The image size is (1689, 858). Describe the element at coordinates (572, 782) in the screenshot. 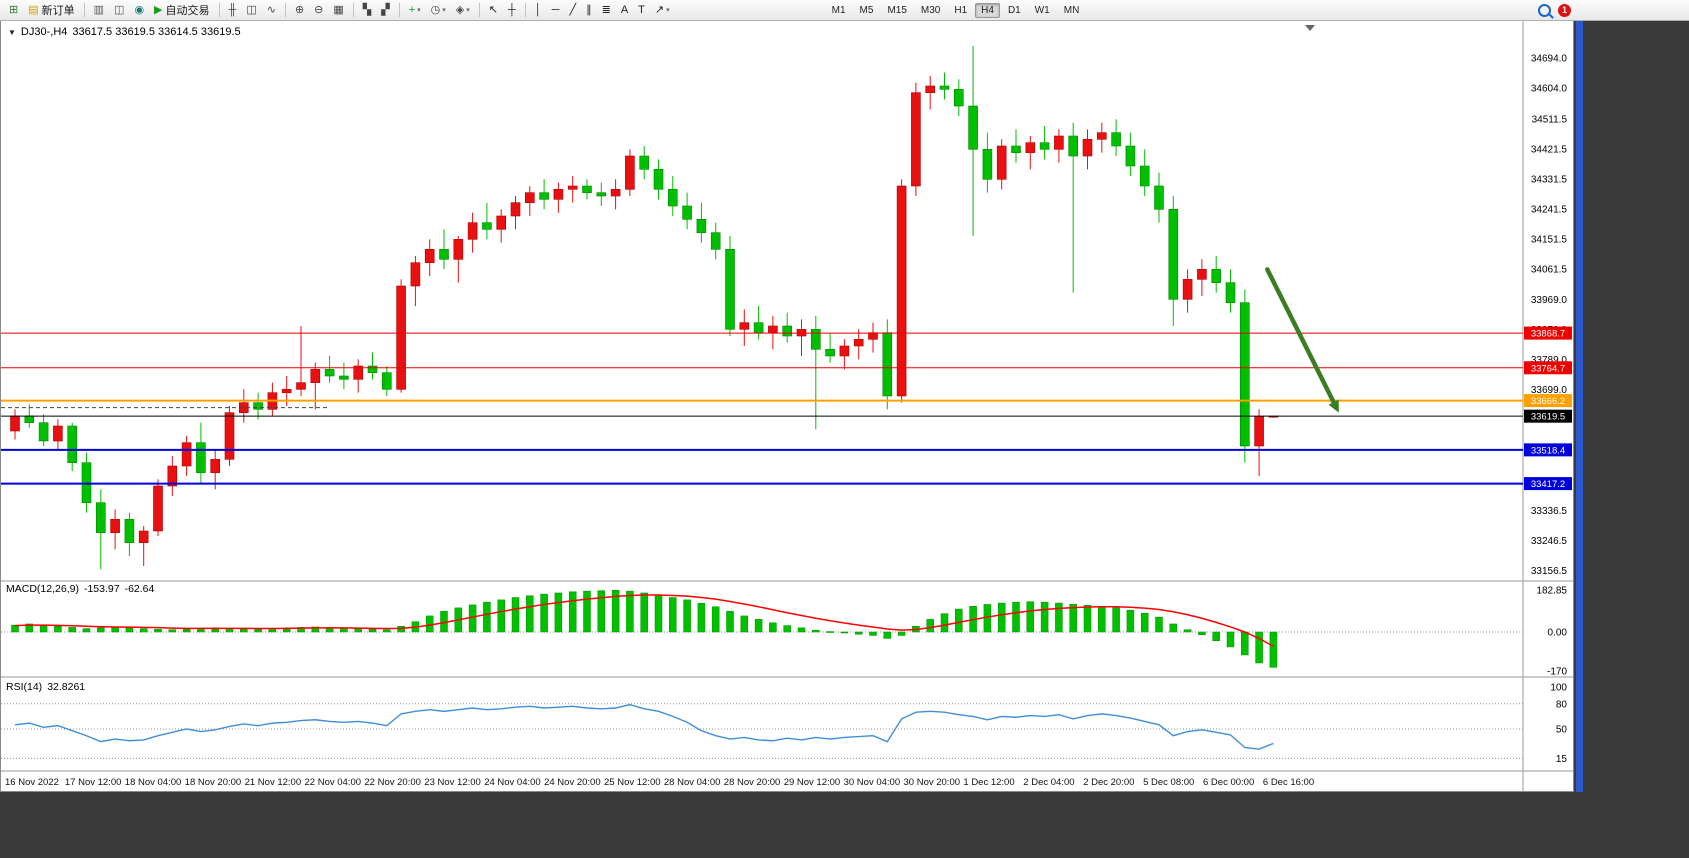

I see `time-label: 24 Nov 20:00` at that location.